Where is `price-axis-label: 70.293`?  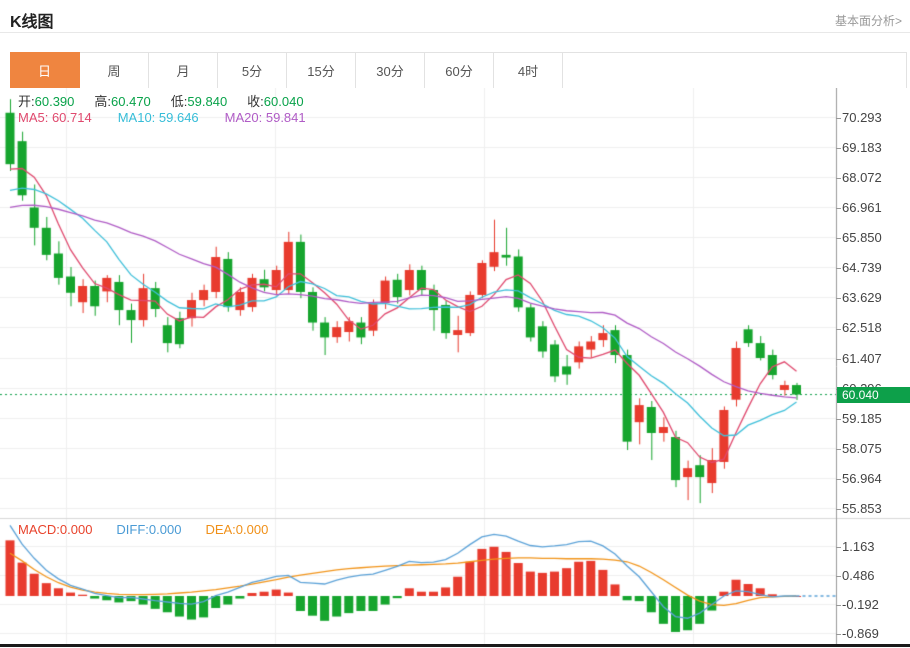 price-axis-label: 70.293 is located at coordinates (872, 117).